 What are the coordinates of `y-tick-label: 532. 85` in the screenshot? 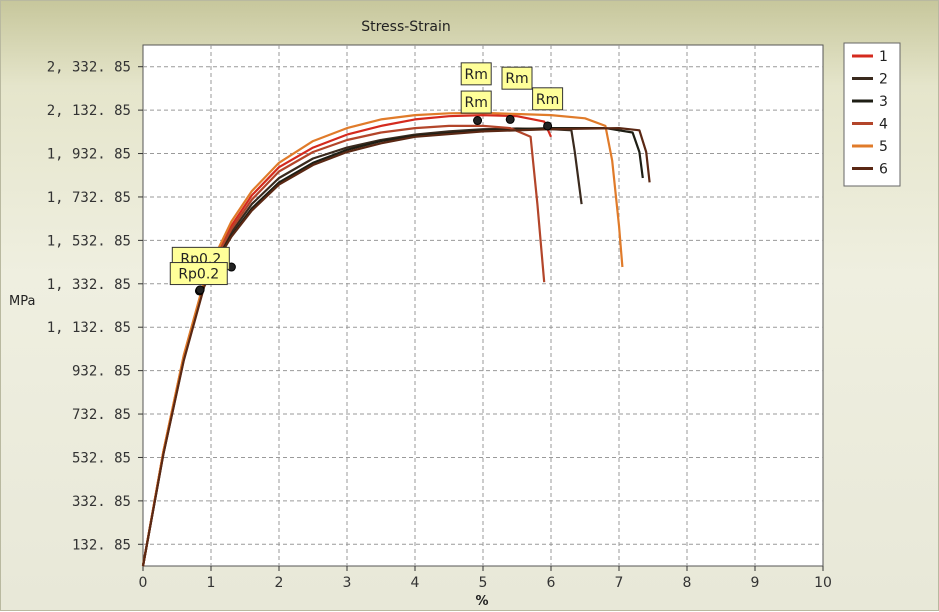 It's located at (101, 458).